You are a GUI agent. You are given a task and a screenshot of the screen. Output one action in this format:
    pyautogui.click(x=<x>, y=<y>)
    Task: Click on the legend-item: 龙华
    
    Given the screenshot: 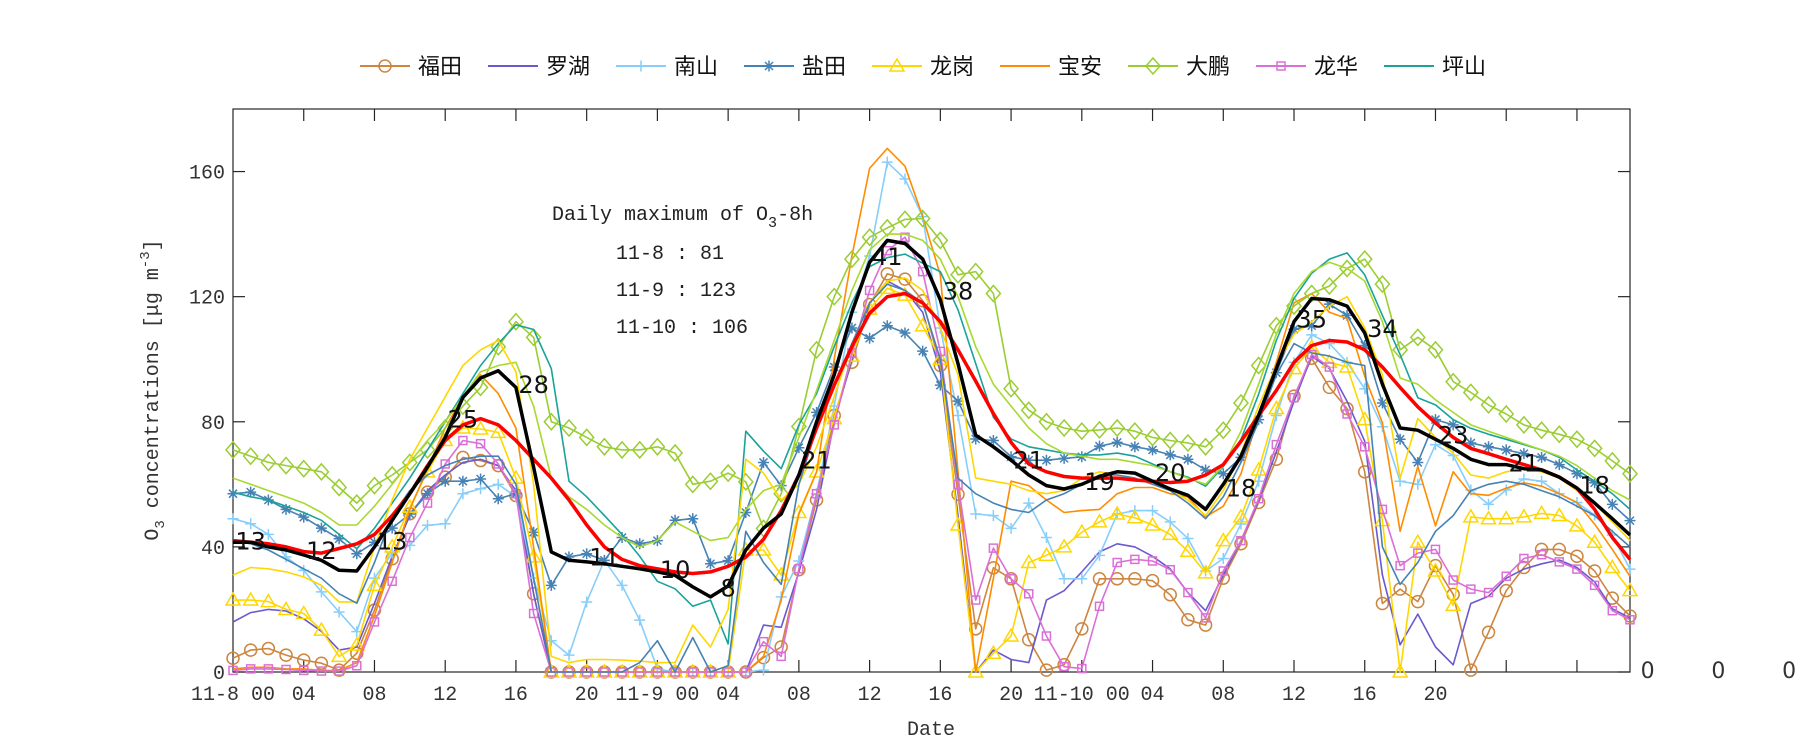 What is the action you would take?
    pyautogui.click(x=1307, y=67)
    